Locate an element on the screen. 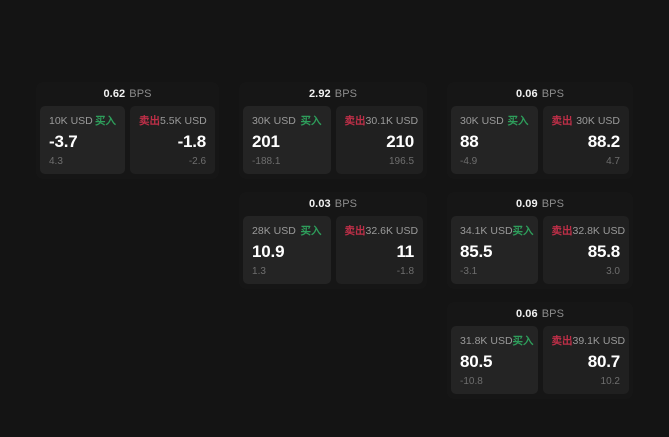 This screenshot has height=437, width=669. card-header: 0.03 BPS is located at coordinates (333, 204).